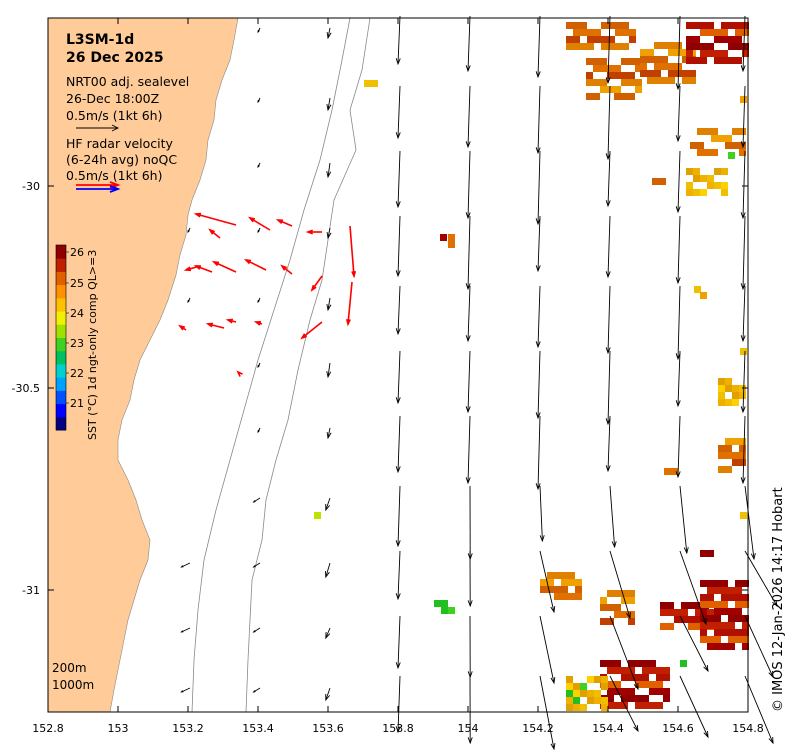 The width and height of the screenshot is (790, 750). What do you see at coordinates (286, 269) in the screenshot?
I see `radar-velocity-arrow` at bounding box center [286, 269].